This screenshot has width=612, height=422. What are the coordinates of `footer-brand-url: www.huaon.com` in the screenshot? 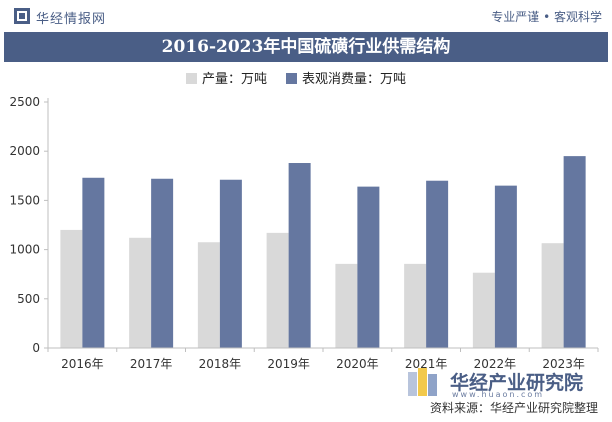 It's located at (498, 394).